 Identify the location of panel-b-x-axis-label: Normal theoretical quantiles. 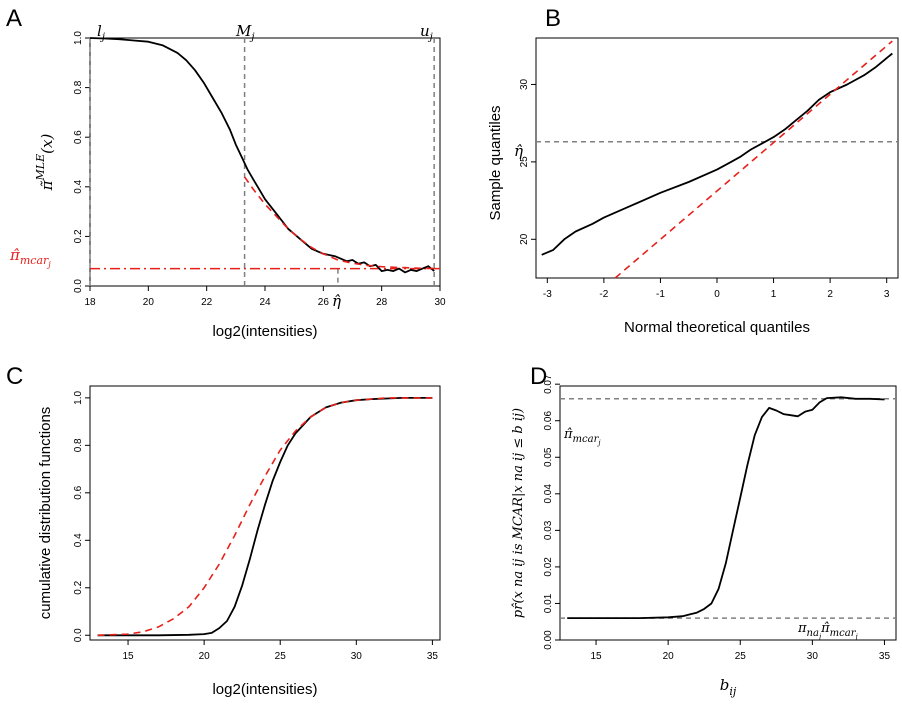
(717, 327).